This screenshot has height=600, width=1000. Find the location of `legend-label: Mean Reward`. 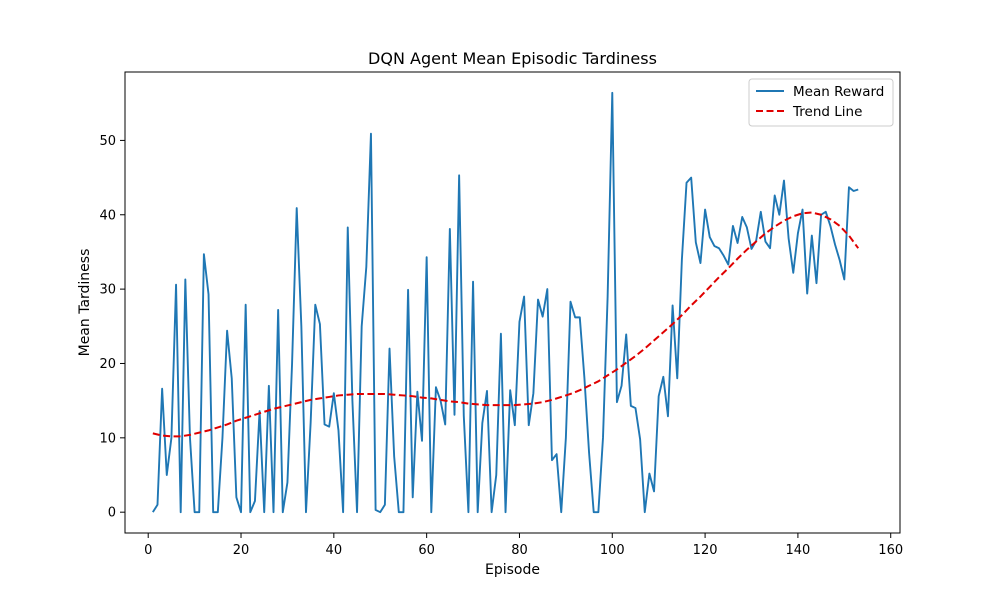

legend-label: Mean Reward is located at coordinates (838, 92).